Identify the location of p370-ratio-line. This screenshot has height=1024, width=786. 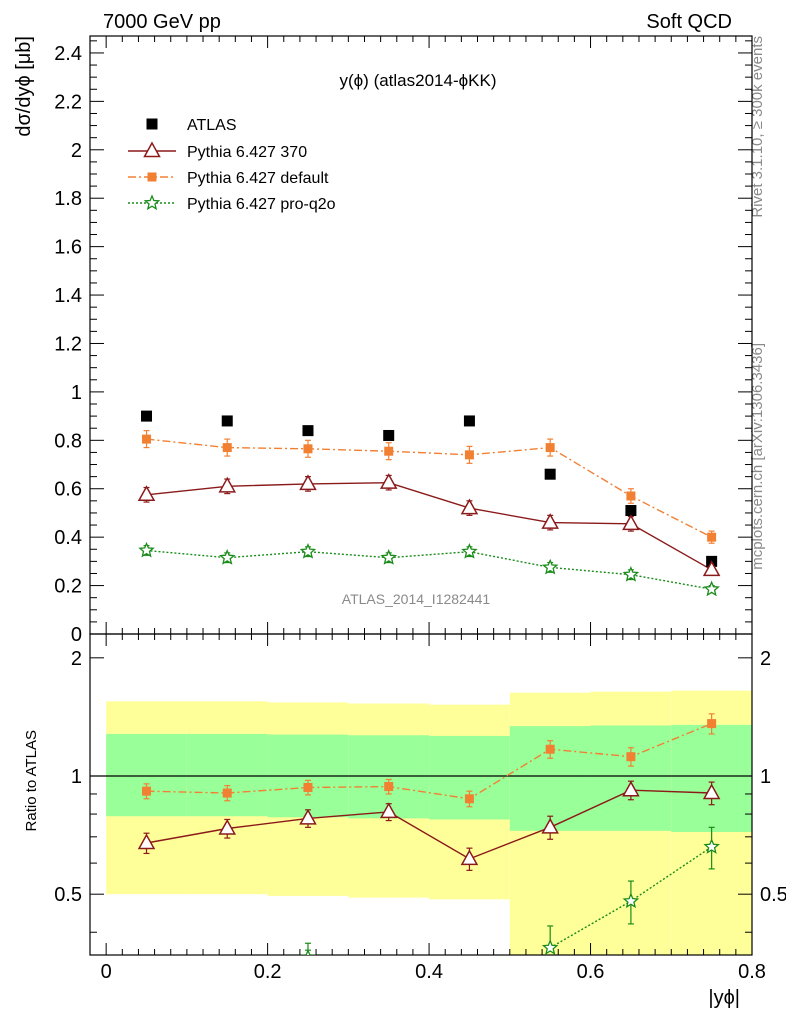
(429, 824).